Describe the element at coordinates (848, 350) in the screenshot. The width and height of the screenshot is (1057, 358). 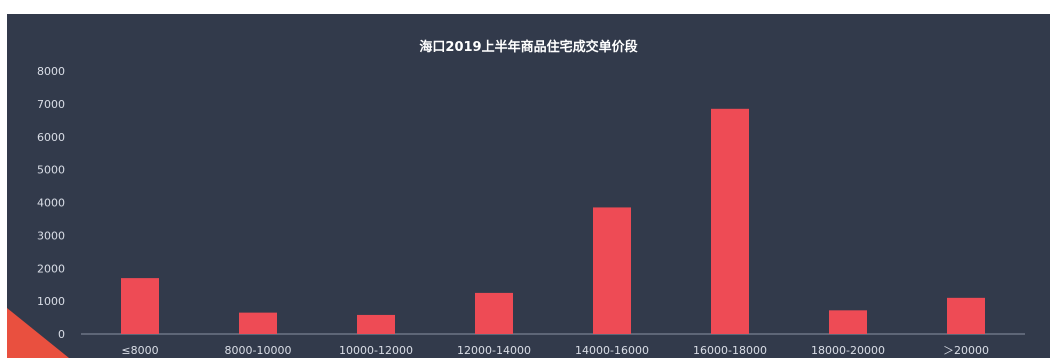
I see `x-tick-label: 18000-20000` at that location.